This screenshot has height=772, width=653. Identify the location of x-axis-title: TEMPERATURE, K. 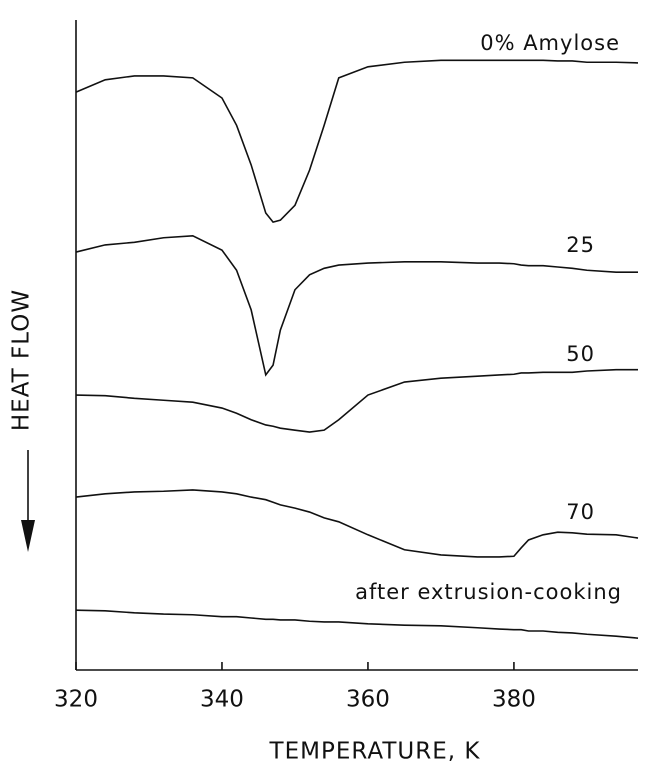
(375, 752).